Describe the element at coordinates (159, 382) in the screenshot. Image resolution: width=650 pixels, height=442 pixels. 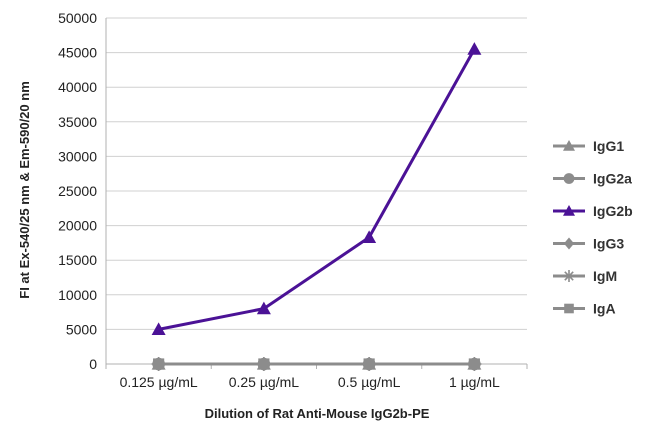
I see `x-tick-label: 0.125 µg/mL` at that location.